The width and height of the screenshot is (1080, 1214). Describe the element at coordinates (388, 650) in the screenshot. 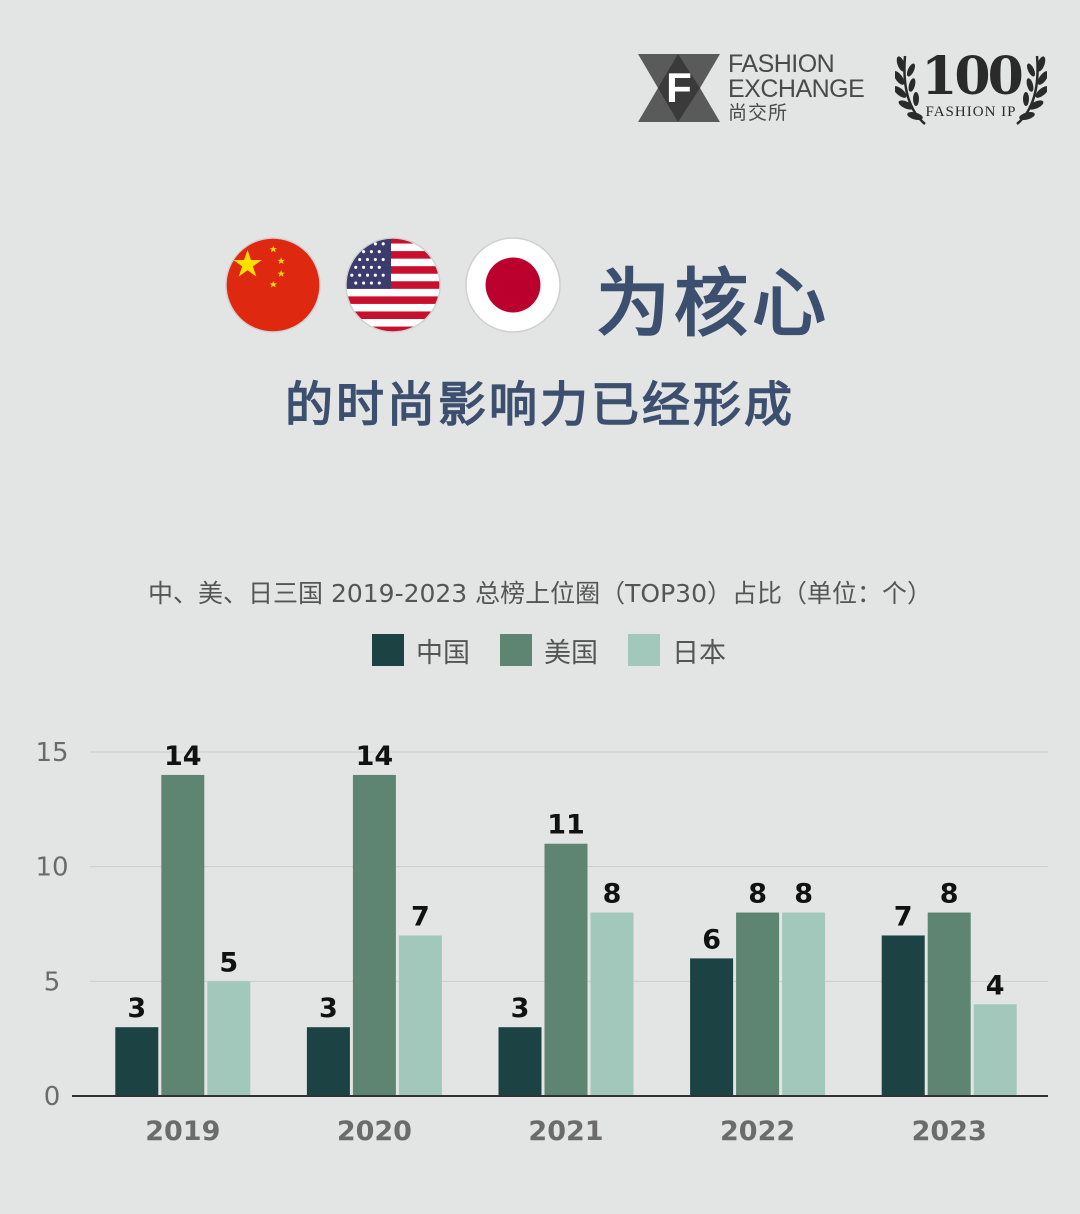

I see `legend-swatch-china` at that location.